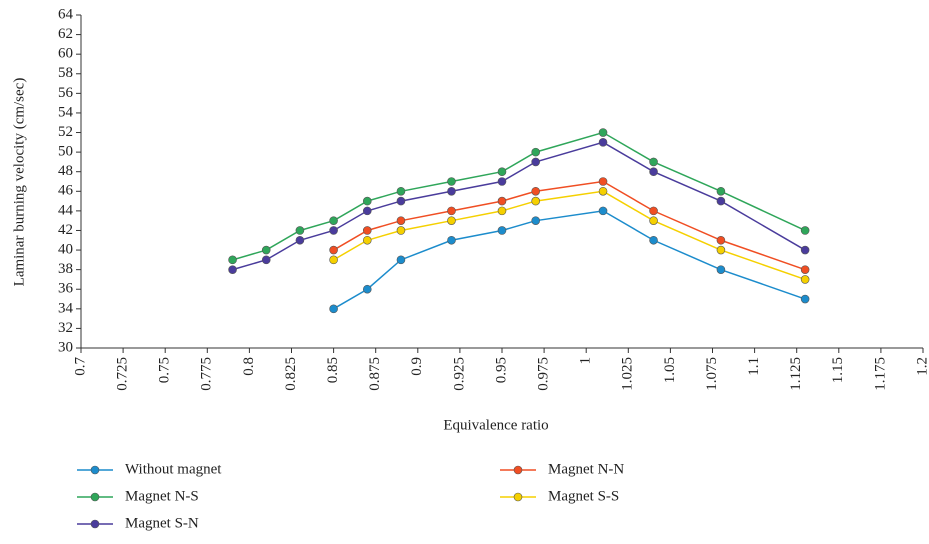  I want to click on x-tick-label: 1.025, so click(628, 374).